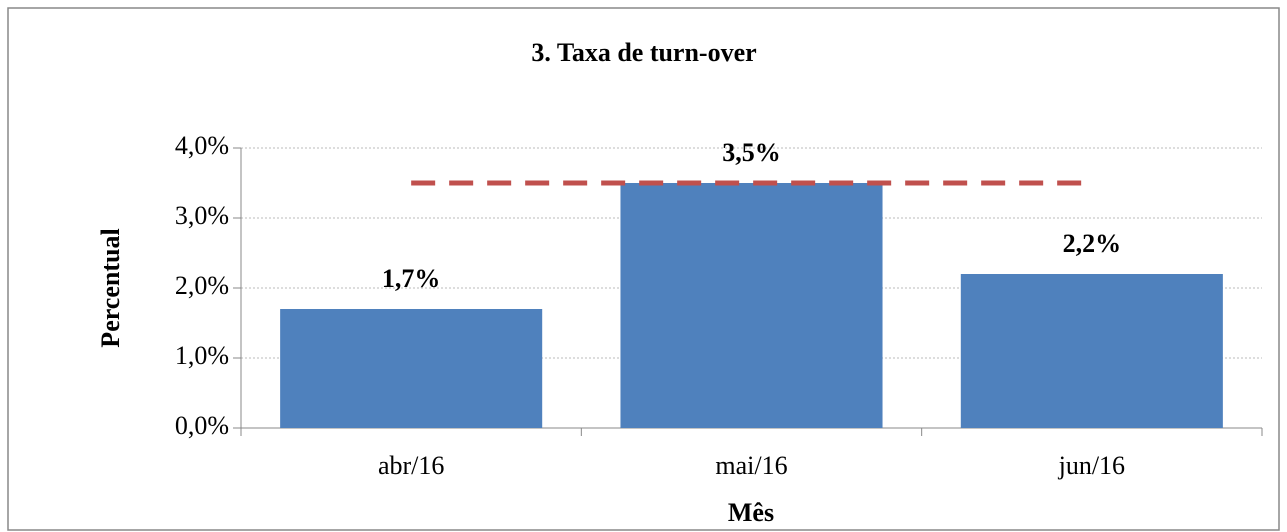  I want to click on y-tick-label: 2,0%, so click(202, 285).